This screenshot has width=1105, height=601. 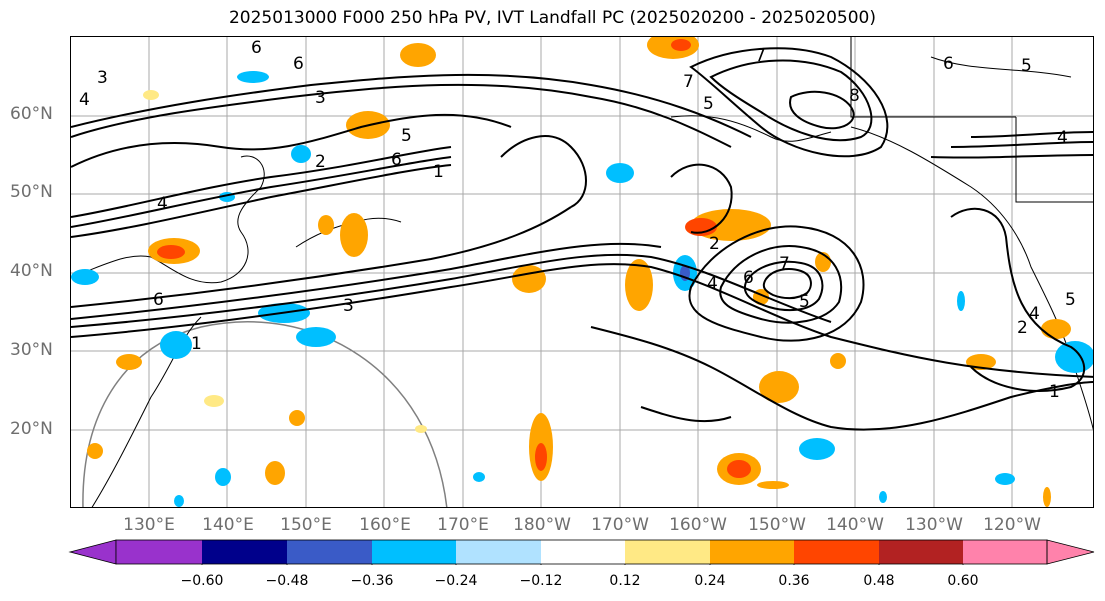 I want to click on colorbar-outline, so click(x=581, y=552).